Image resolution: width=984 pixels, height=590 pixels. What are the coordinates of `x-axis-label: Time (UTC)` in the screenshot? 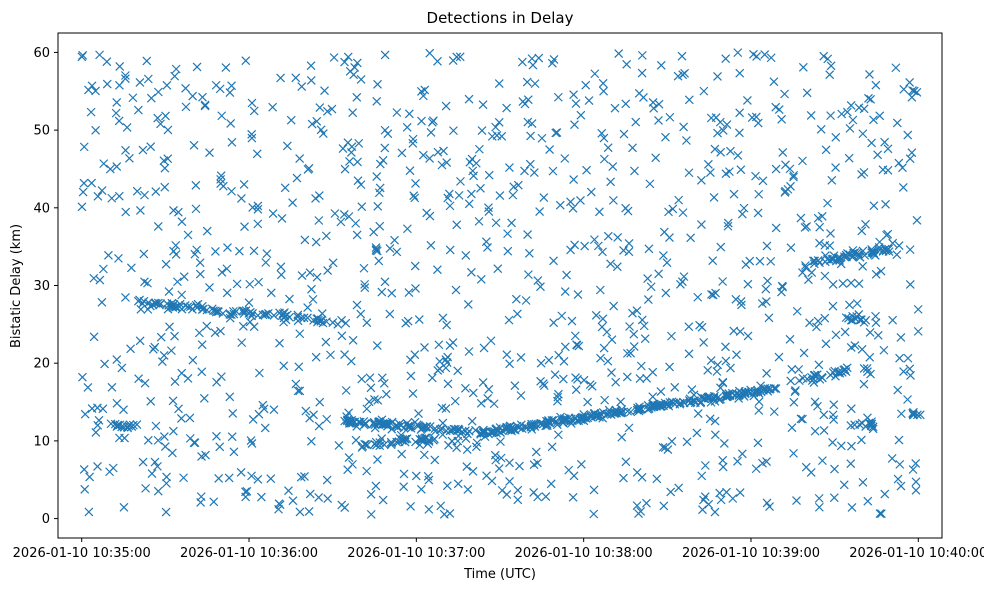 It's located at (499, 574).